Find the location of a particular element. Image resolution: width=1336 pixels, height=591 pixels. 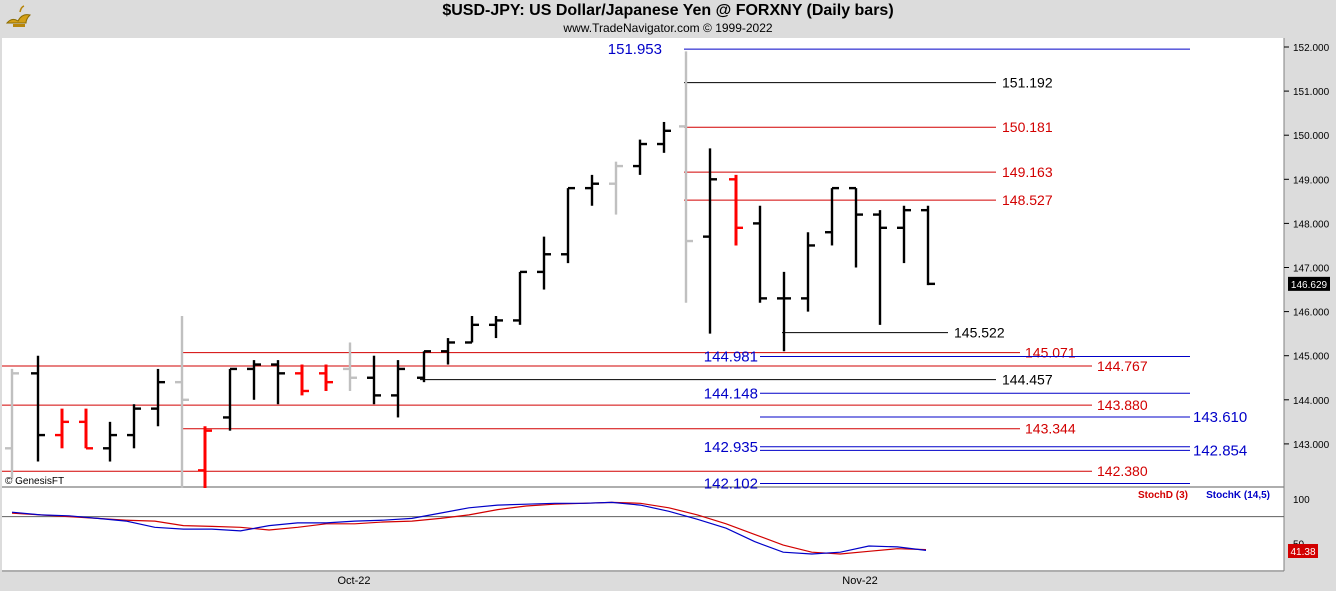

stoch-y-tick: 100 is located at coordinates (1301, 500).